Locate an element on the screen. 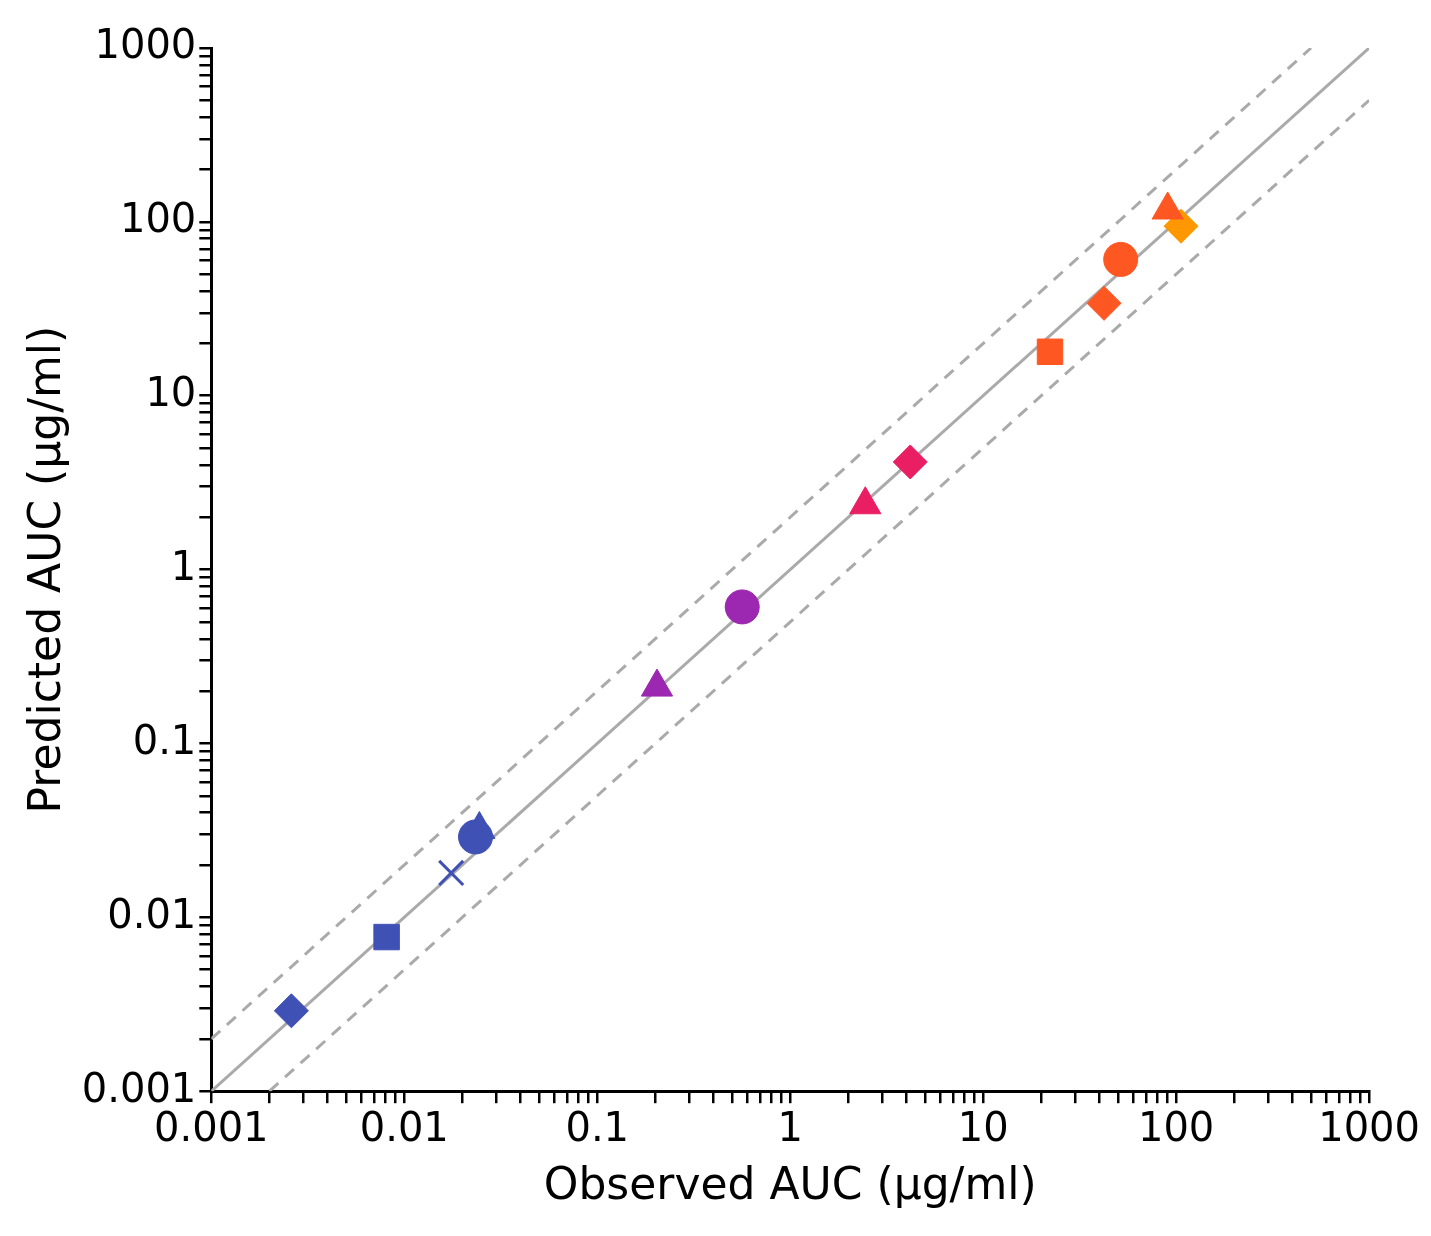  x-tick-label: 1 is located at coordinates (790, 1126).